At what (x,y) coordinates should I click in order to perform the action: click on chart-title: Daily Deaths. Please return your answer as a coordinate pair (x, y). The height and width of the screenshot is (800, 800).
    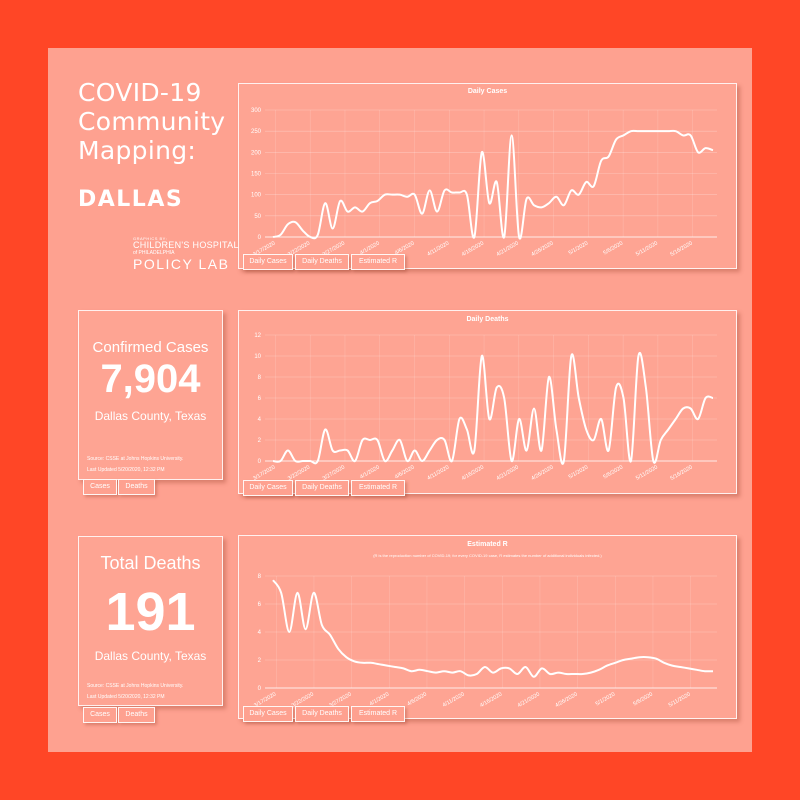
    Looking at the image, I should click on (487, 319).